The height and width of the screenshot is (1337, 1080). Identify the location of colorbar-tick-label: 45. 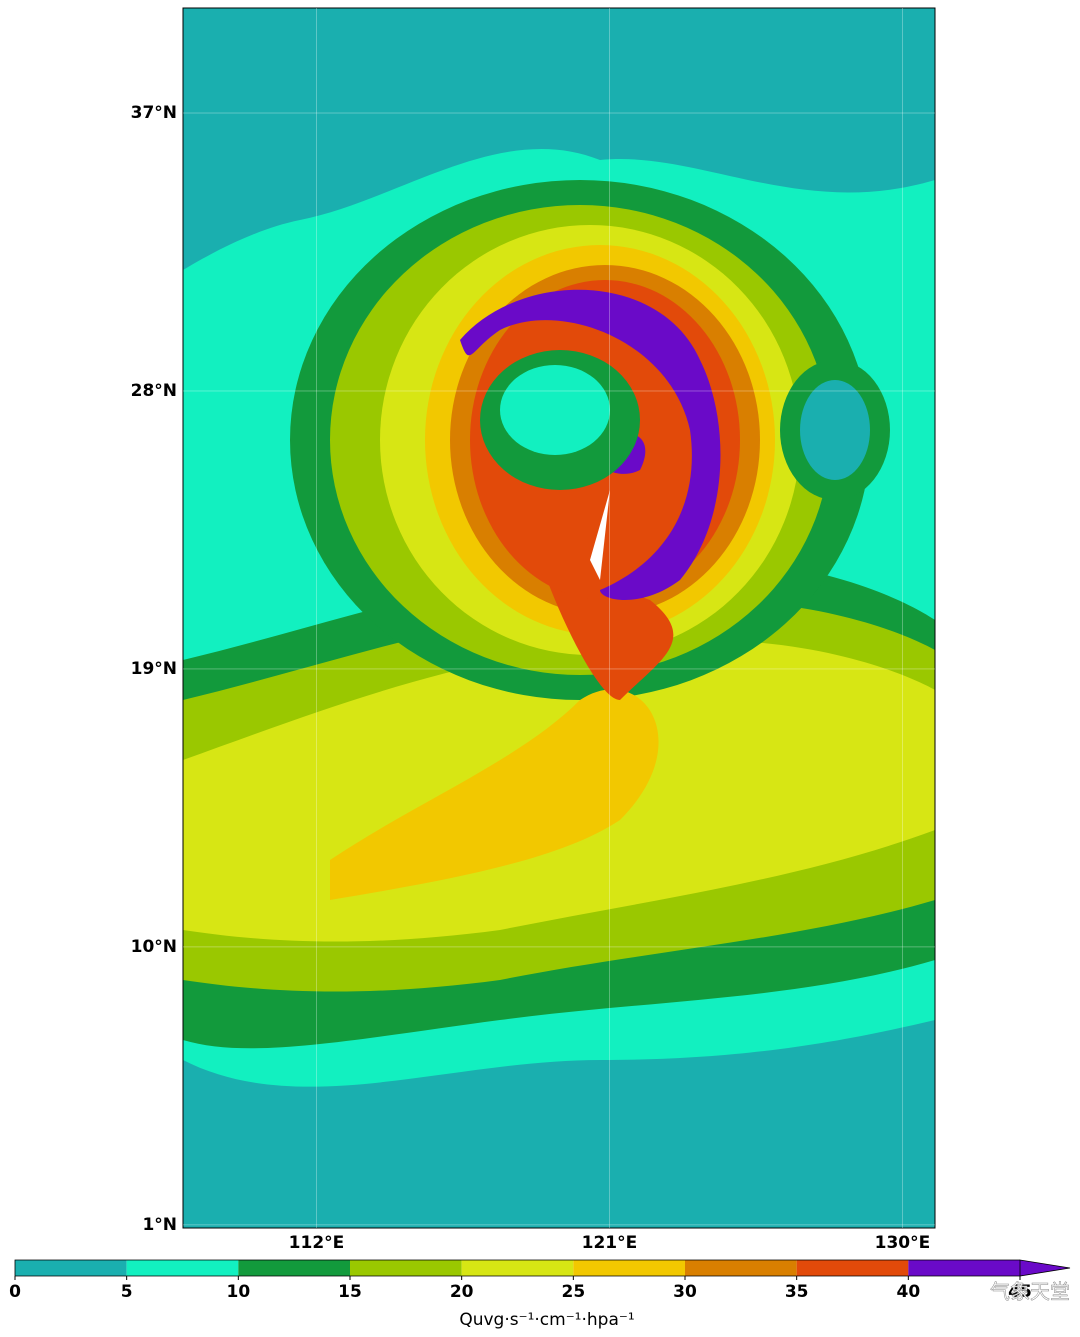
(1020, 1292).